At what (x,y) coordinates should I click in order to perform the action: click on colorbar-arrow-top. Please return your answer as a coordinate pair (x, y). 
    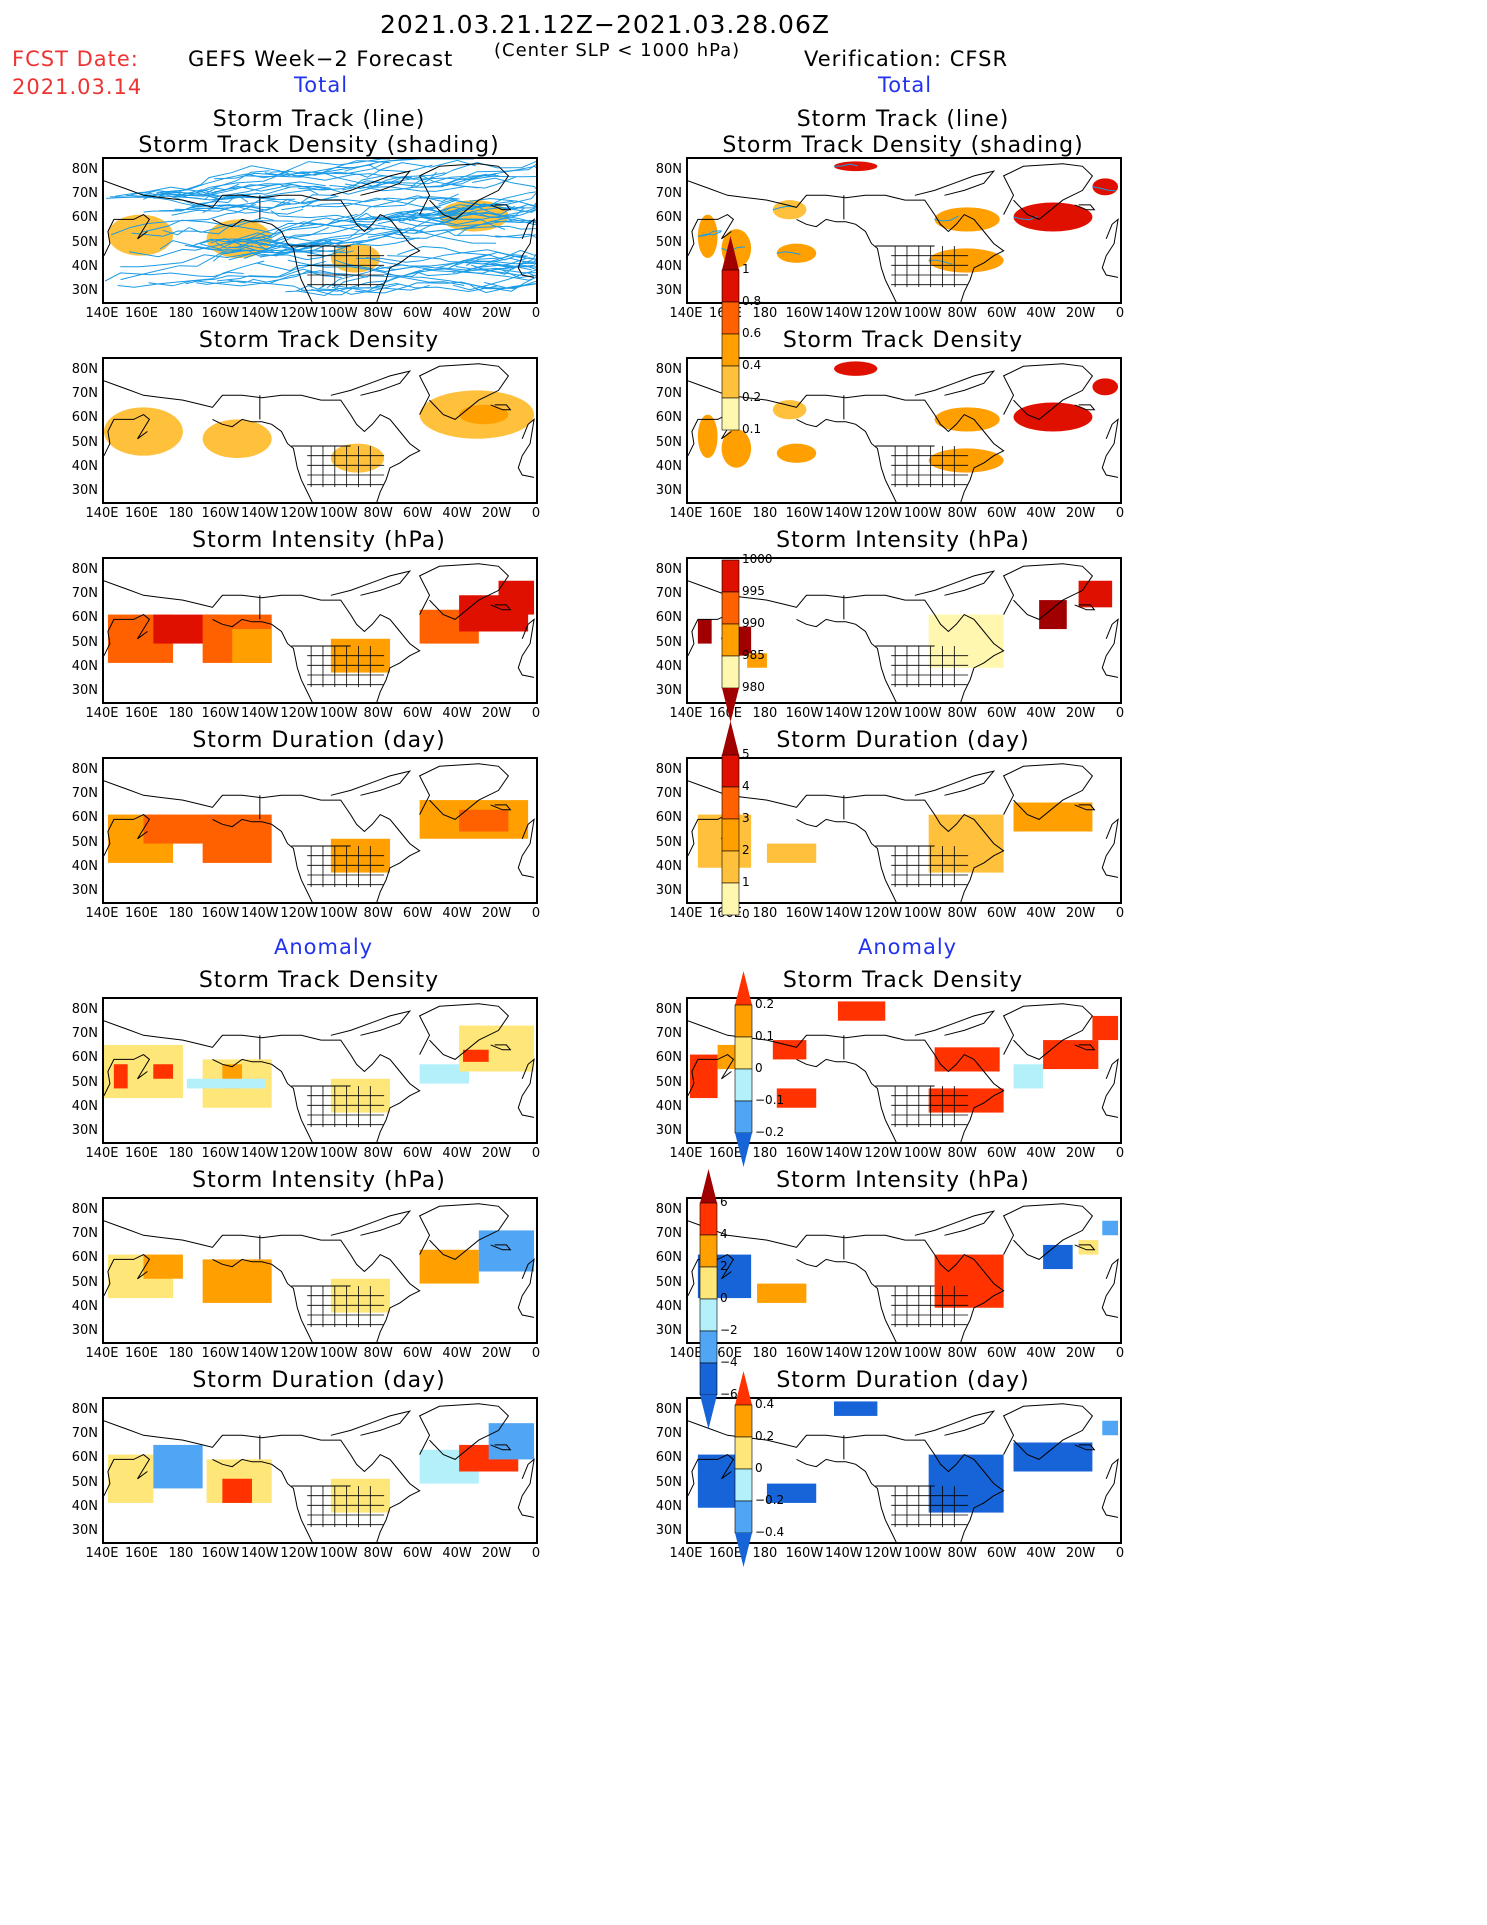
    Looking at the image, I should click on (743, 988).